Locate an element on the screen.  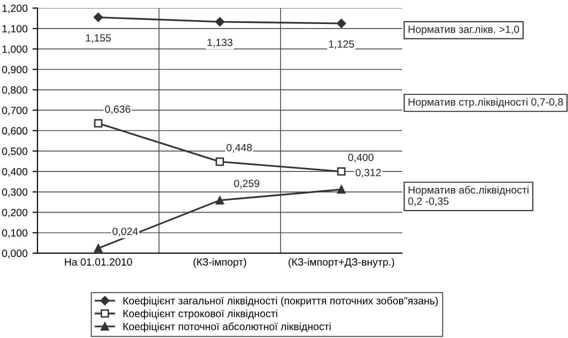
y-tick-label: 1,100 is located at coordinates (15, 29).